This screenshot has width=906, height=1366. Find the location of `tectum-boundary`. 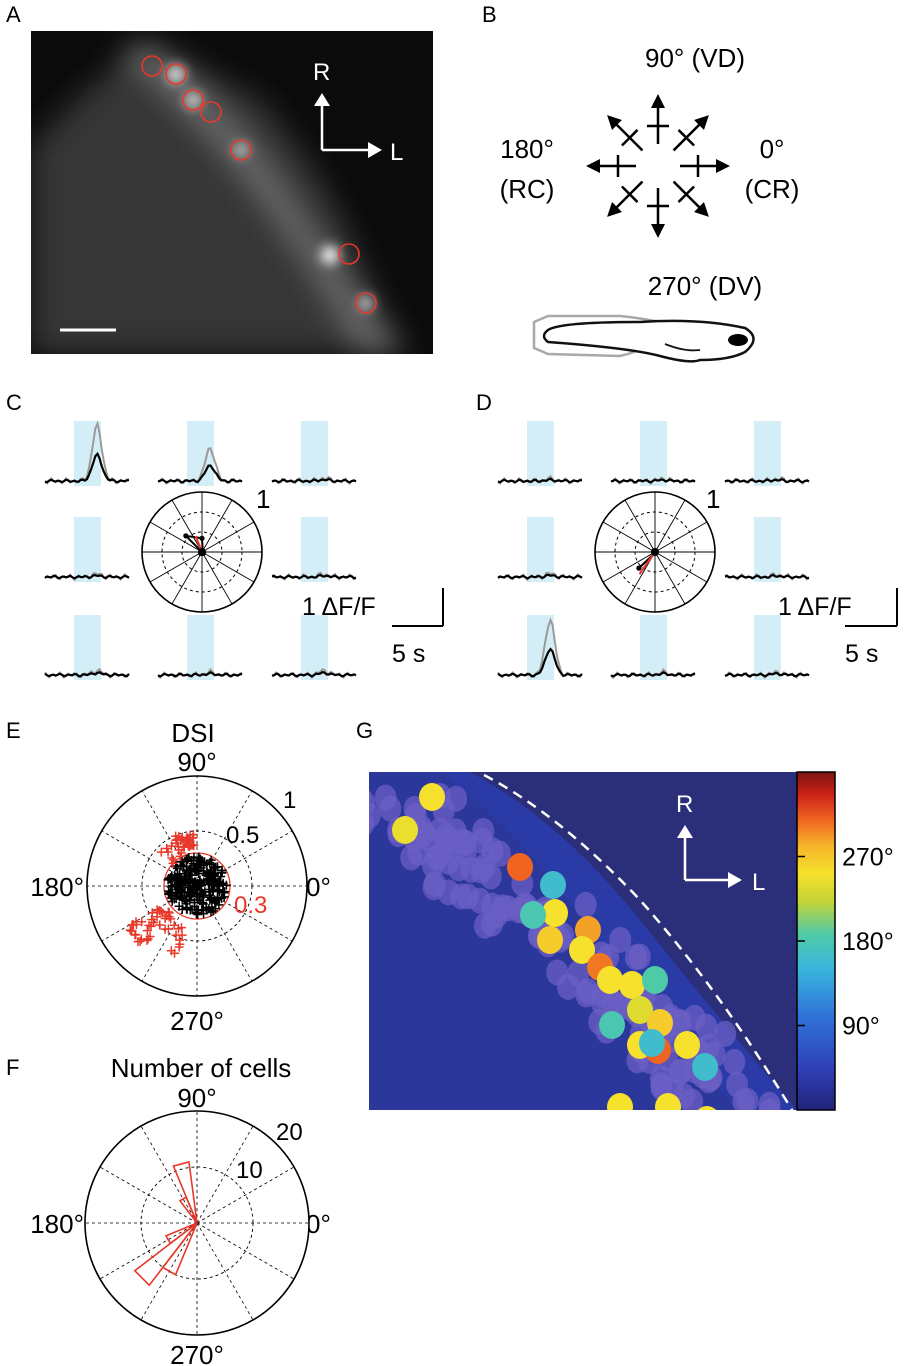

tectum-boundary is located at coordinates (640, 944).